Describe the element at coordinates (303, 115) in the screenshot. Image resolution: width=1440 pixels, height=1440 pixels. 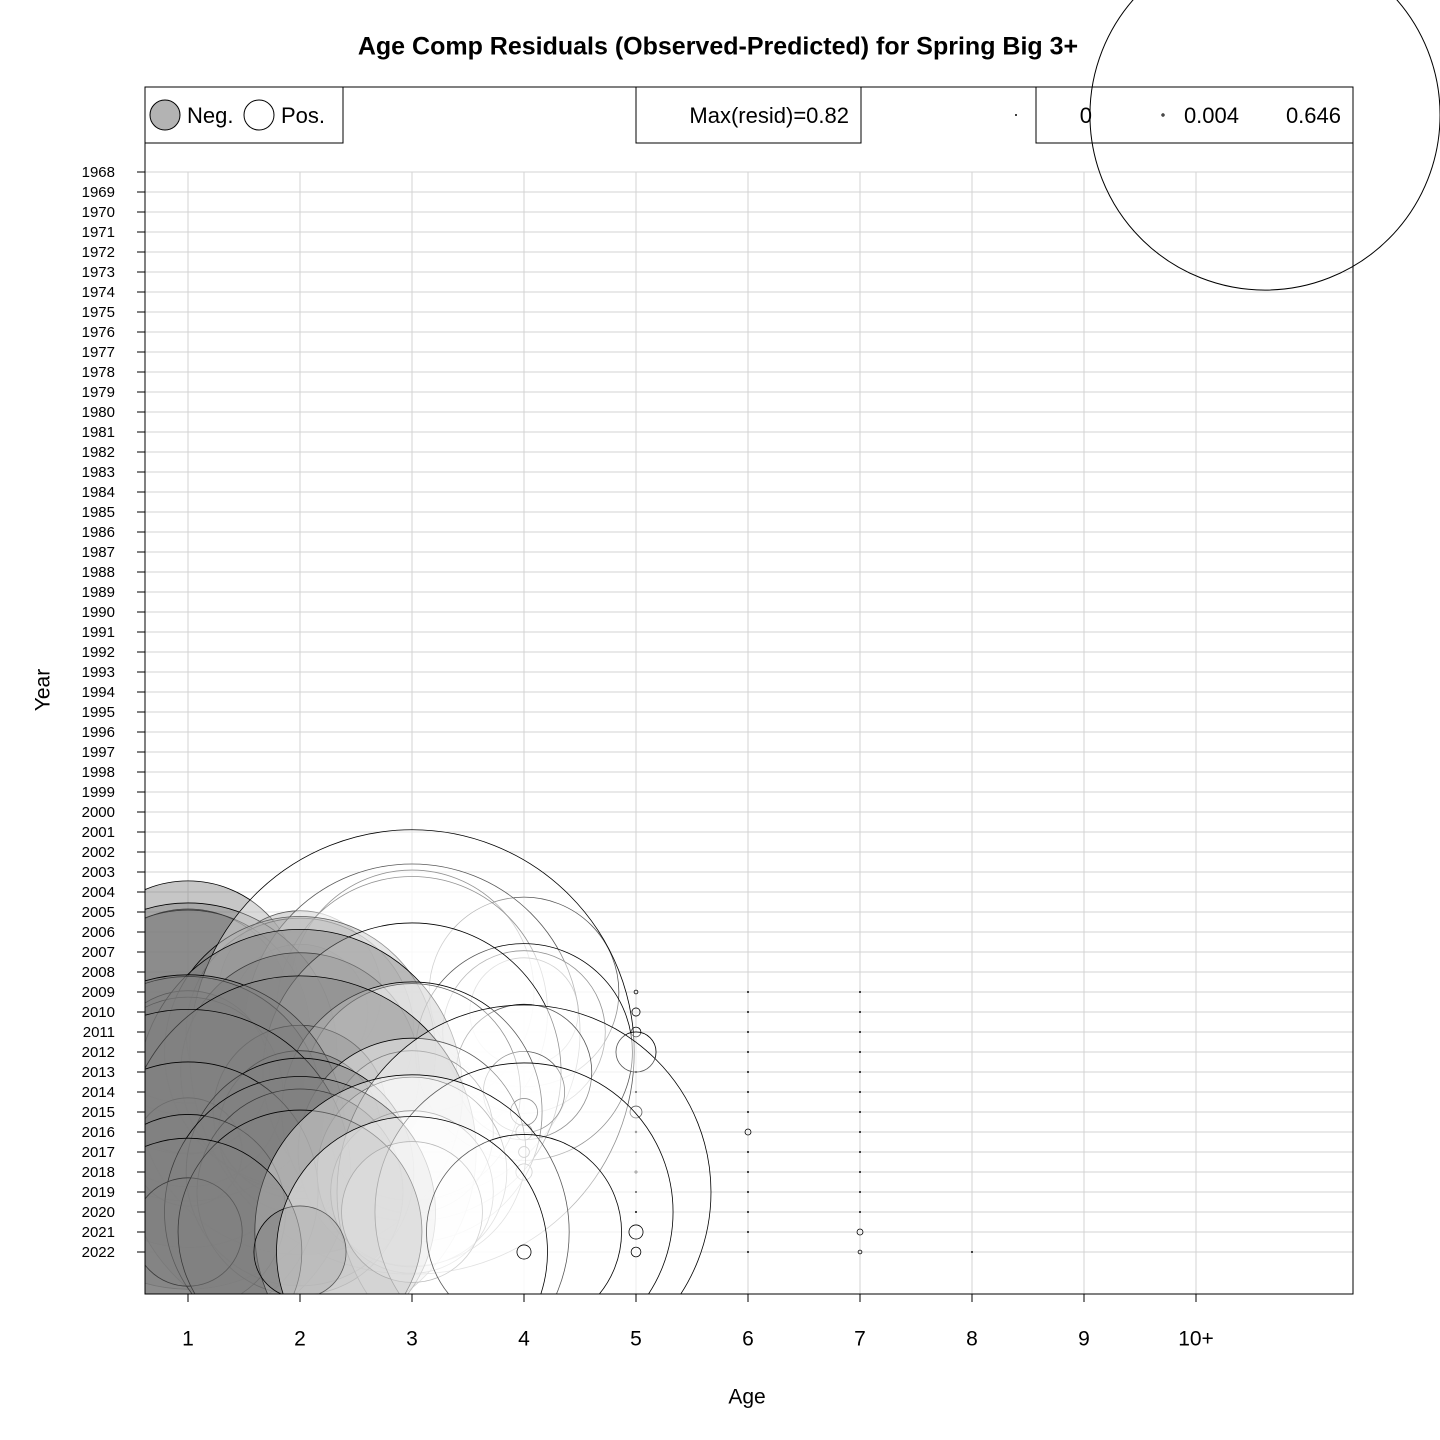
I see `legend-pos: Pos.` at that location.